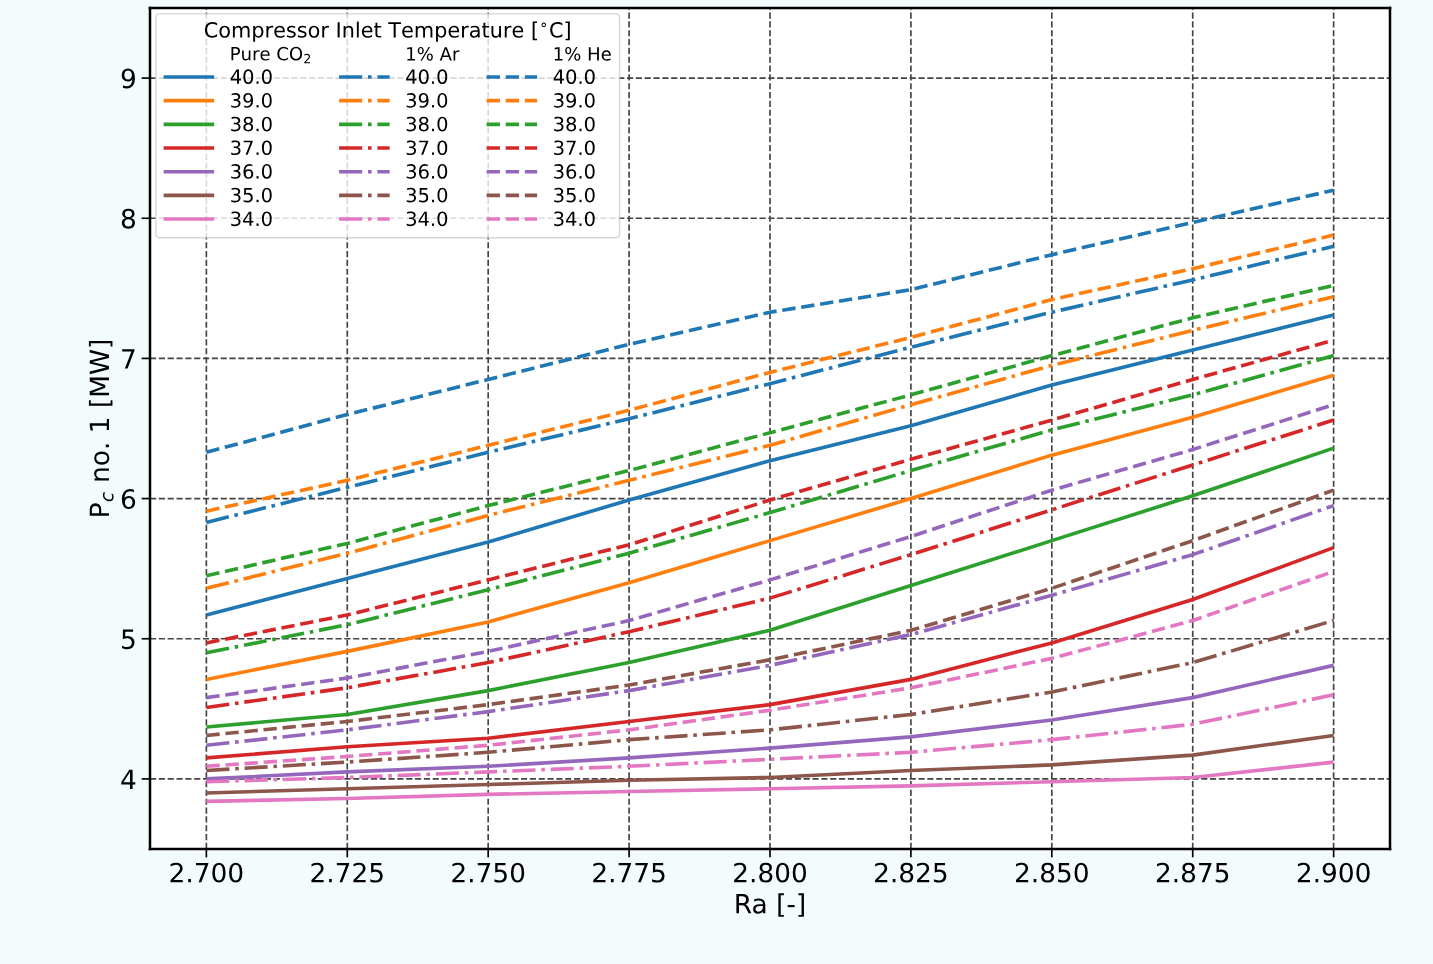  What do you see at coordinates (1333, 872) in the screenshot?
I see `x-tick-label: 2.900` at bounding box center [1333, 872].